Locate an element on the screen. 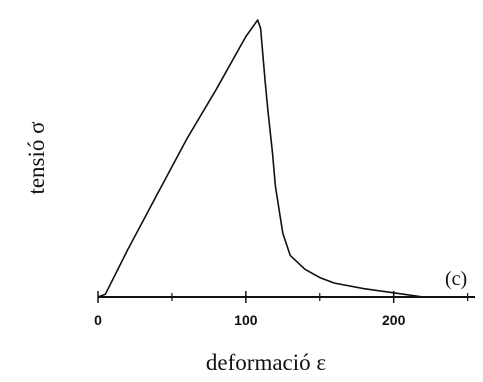 This screenshot has height=382, width=483. x-tick-label-200: 200 is located at coordinates (394, 320).